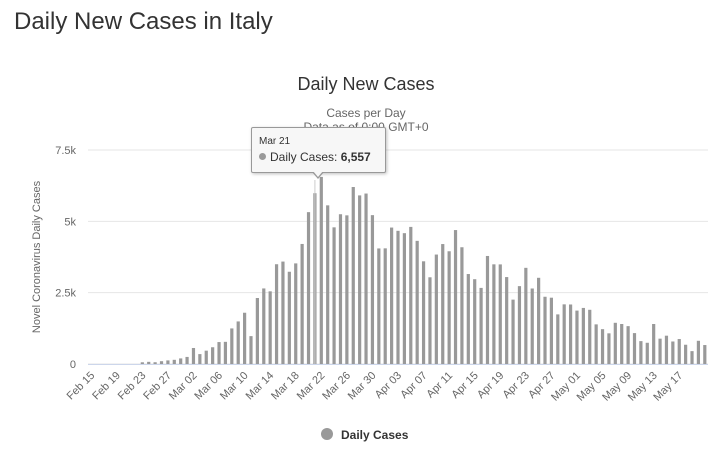  Describe the element at coordinates (65, 294) in the screenshot. I see `y-tick-label: 2.5k` at that location.